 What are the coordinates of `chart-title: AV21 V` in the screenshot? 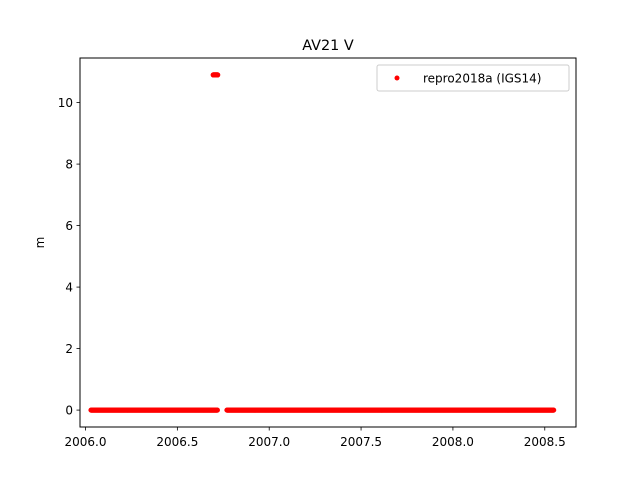 It's located at (328, 46).